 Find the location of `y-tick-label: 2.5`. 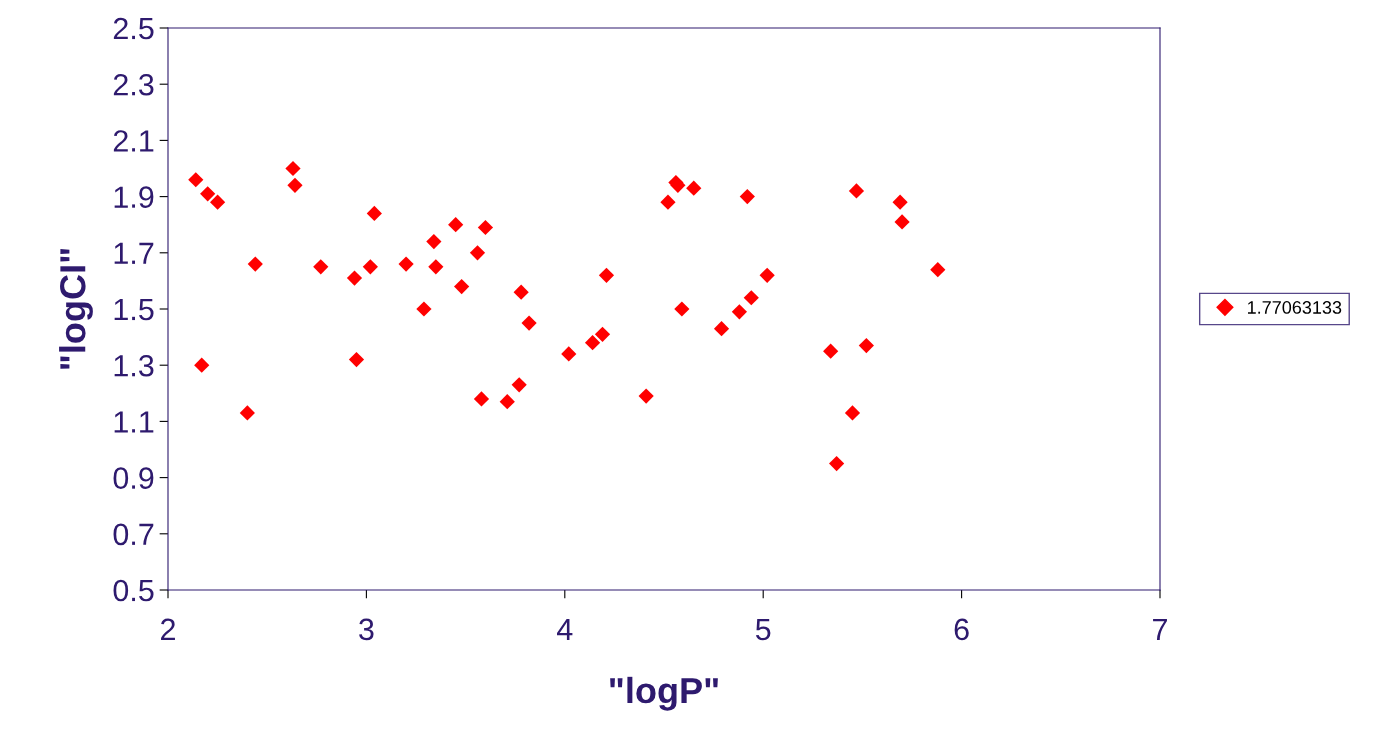

y-tick-label: 2.5 is located at coordinates (133, 28).